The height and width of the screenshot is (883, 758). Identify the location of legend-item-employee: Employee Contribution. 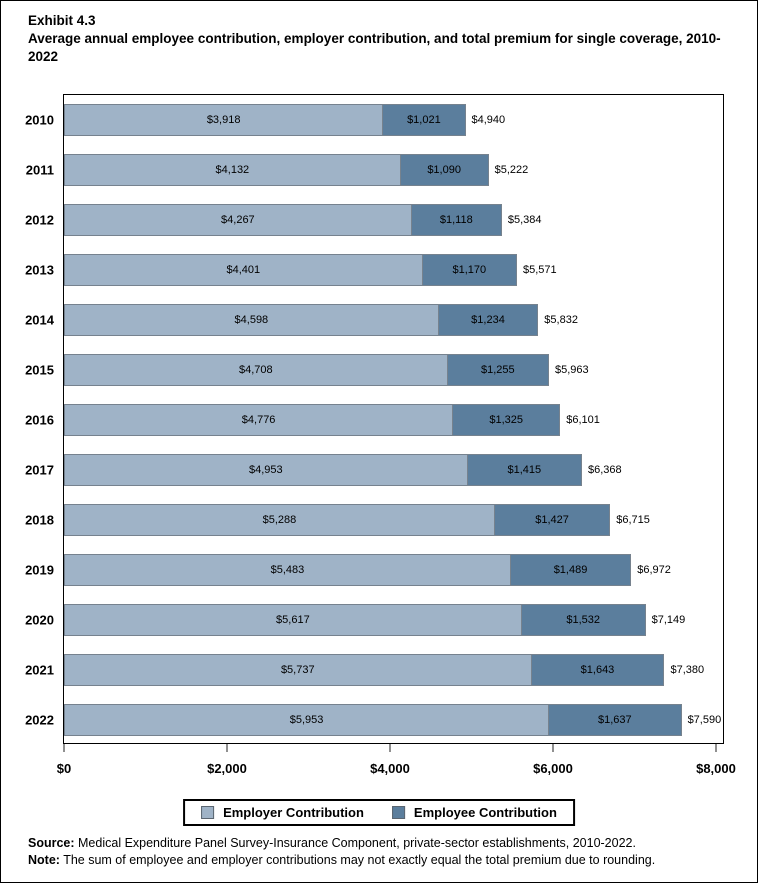
(474, 812).